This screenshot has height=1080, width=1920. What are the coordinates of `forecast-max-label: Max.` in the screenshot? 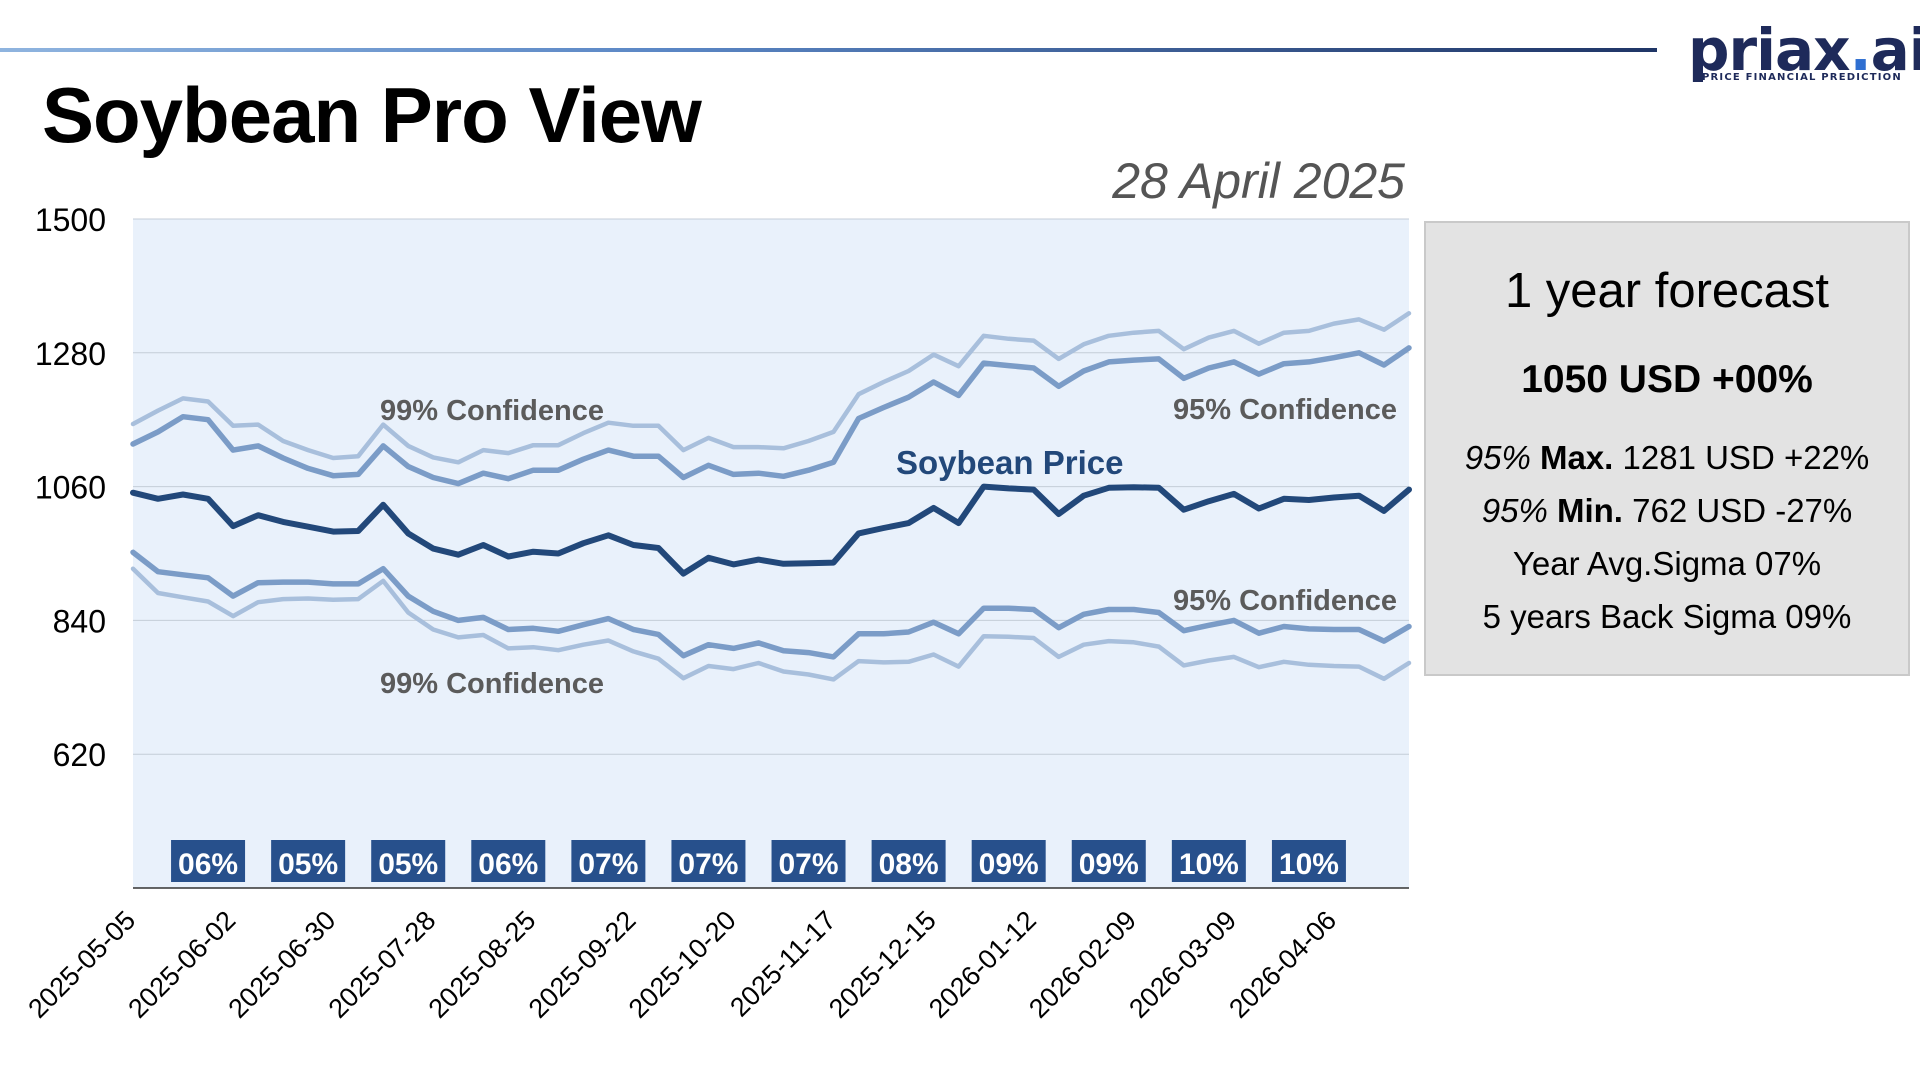 It's located at (1576, 457).